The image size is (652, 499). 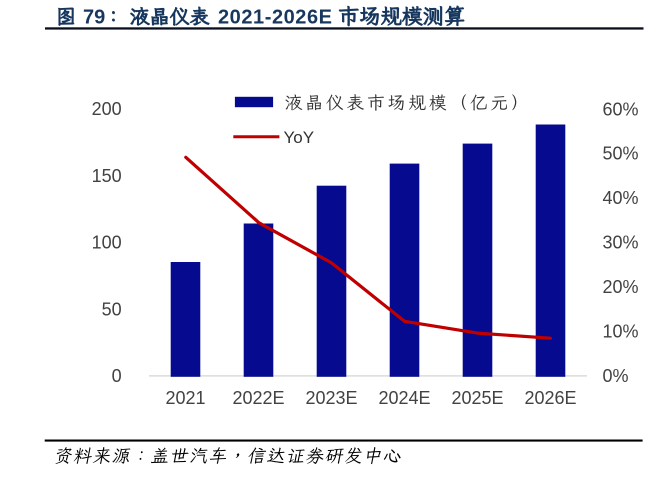 What do you see at coordinates (331, 398) in the screenshot?
I see `svg-text: 2023E` at bounding box center [331, 398].